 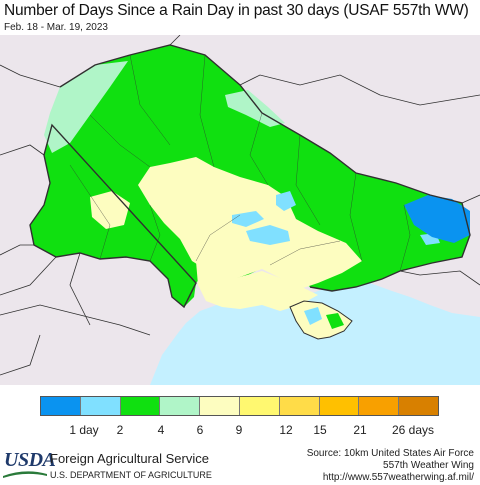 I want to click on source-line-3: http://www.557weatherwing.af.mil/, so click(x=398, y=477).